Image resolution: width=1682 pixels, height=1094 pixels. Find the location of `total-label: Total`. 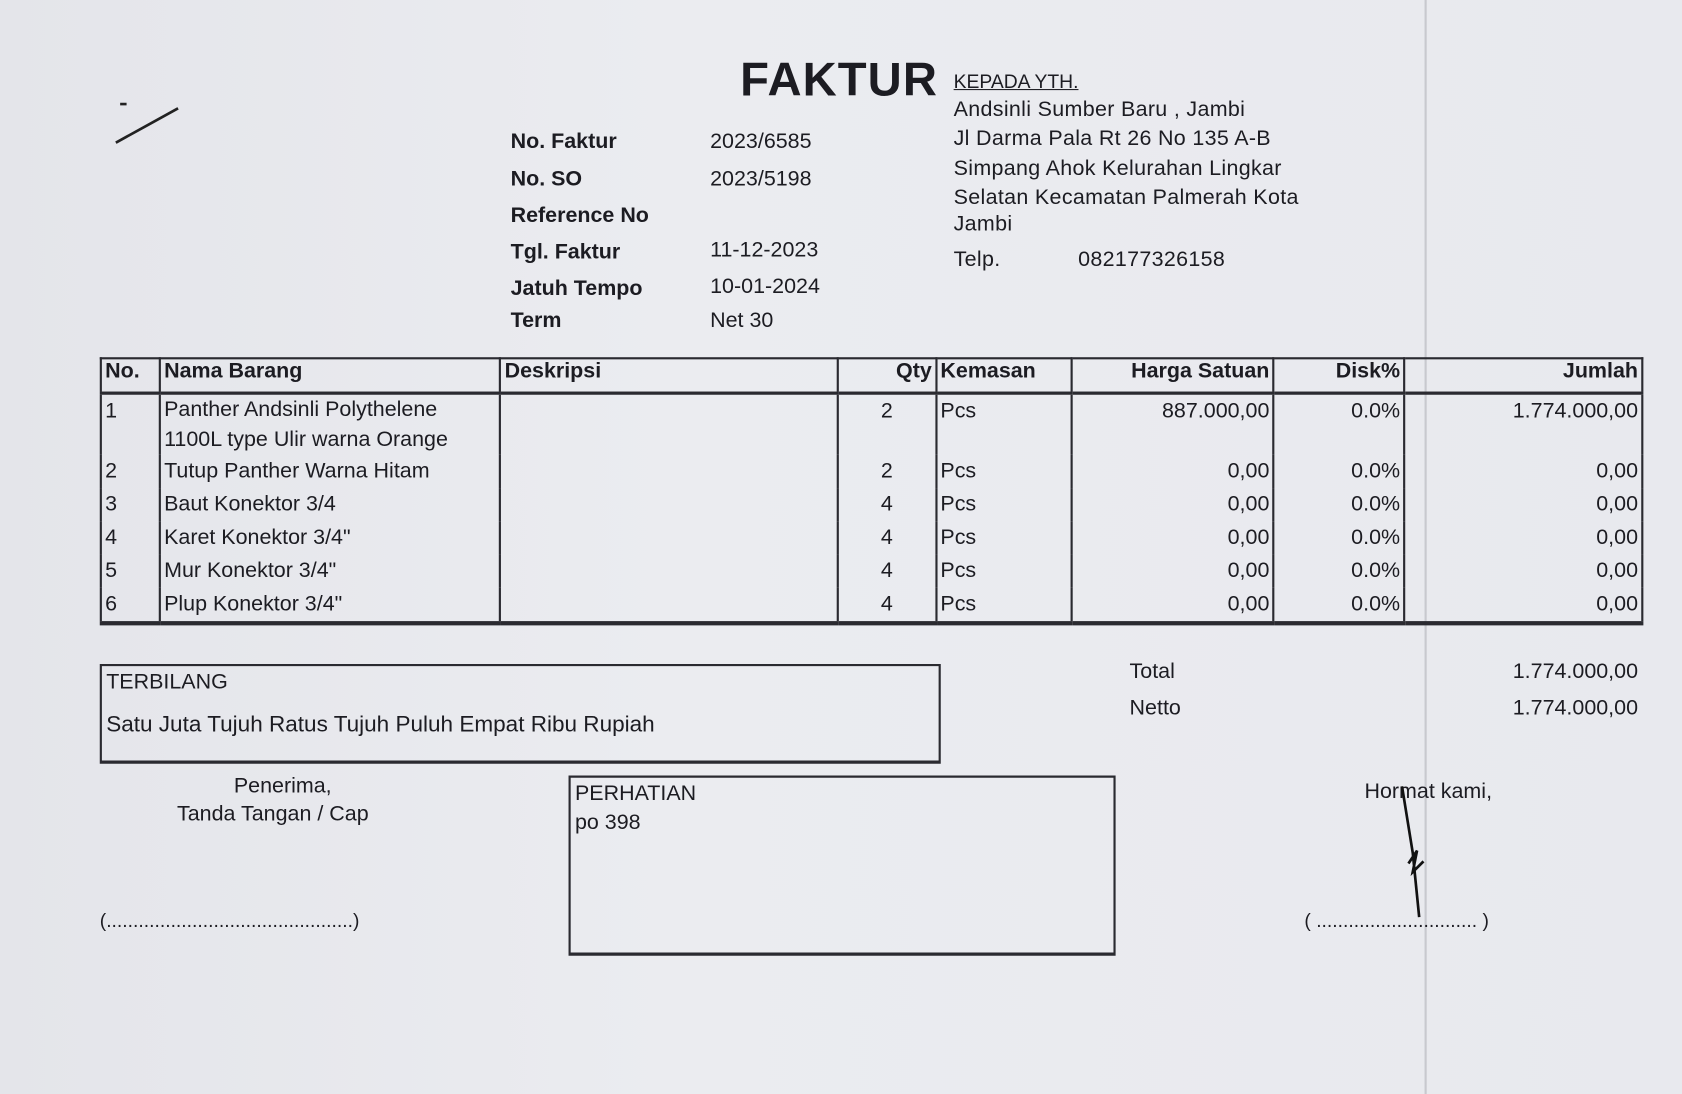

total-label: Total is located at coordinates (1152, 671).